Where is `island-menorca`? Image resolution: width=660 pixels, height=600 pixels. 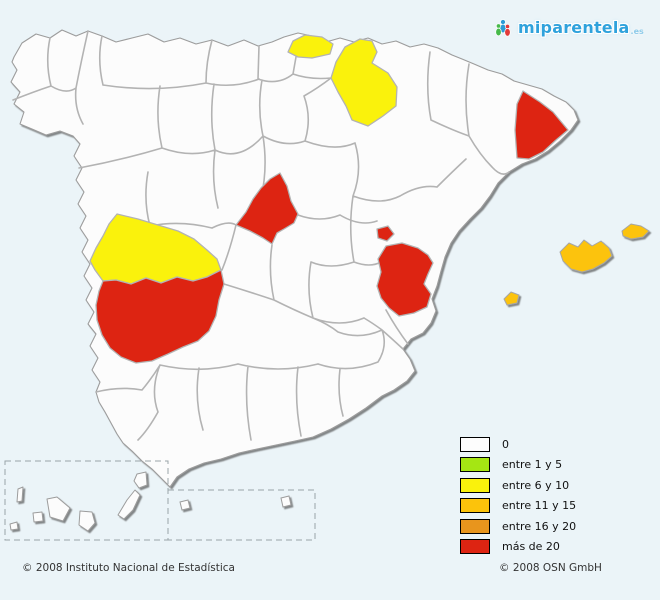 island-menorca is located at coordinates (635, 231).